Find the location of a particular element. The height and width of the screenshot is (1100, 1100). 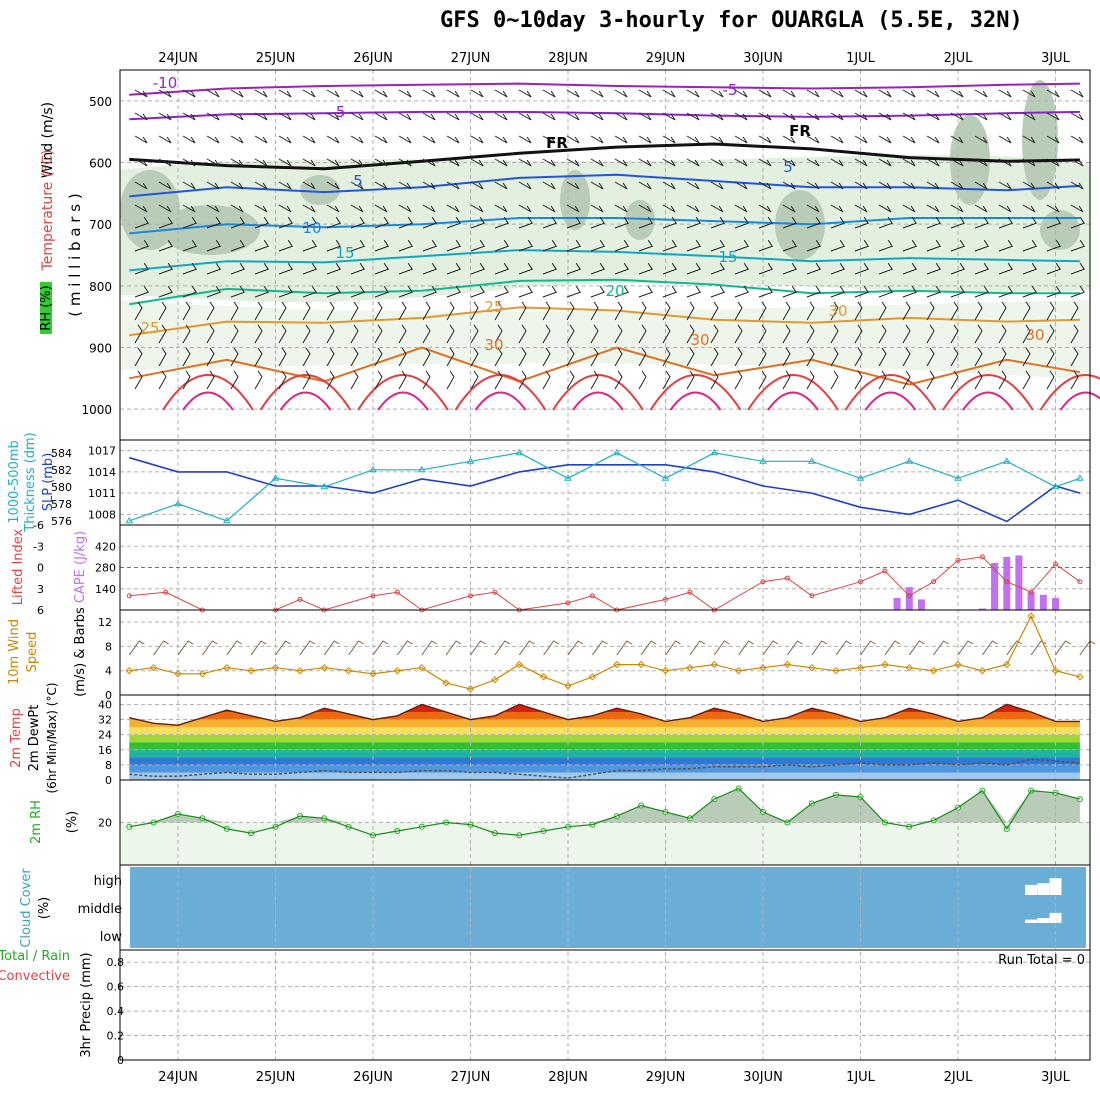

contour-label: 30 is located at coordinates (837, 311).